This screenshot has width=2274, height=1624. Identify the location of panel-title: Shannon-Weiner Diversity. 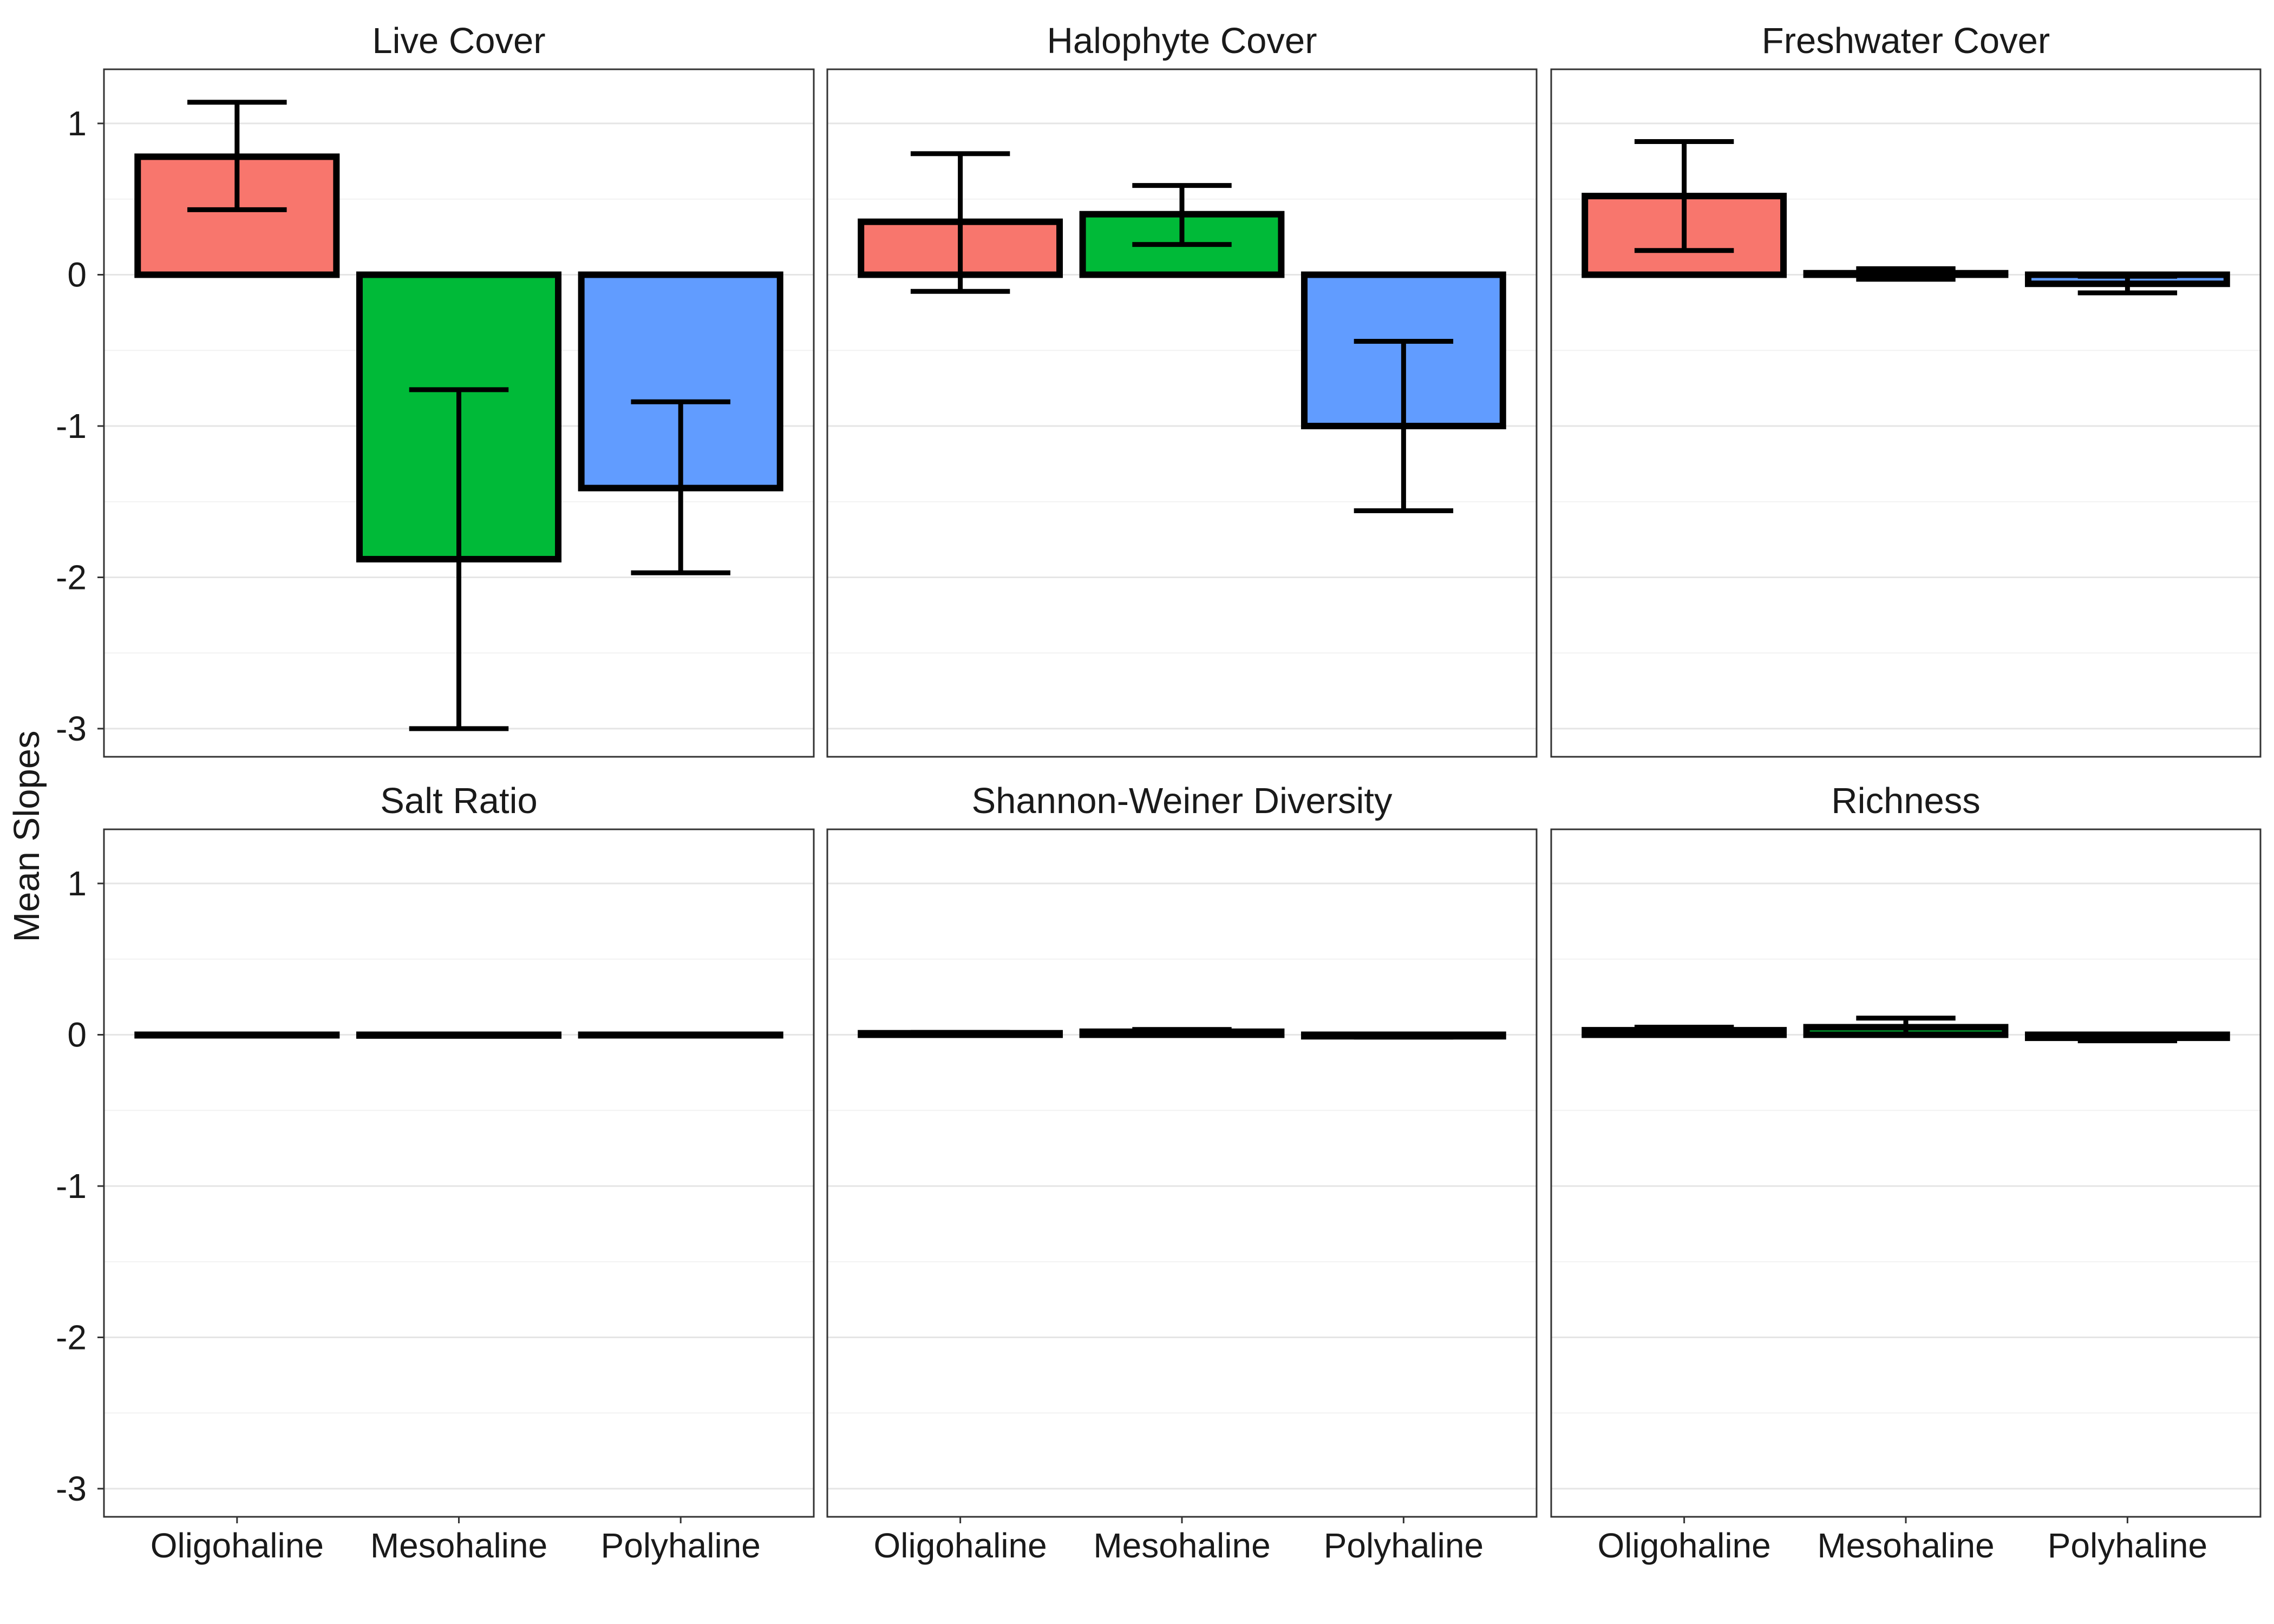
(1182, 801).